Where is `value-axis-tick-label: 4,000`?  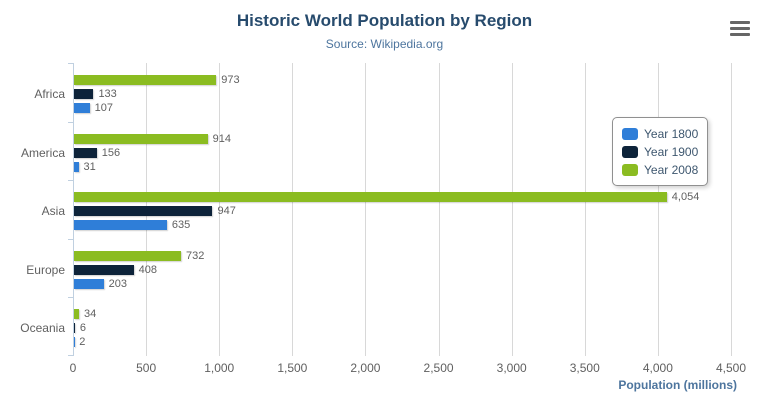
value-axis-tick-label: 4,000 is located at coordinates (657, 368).